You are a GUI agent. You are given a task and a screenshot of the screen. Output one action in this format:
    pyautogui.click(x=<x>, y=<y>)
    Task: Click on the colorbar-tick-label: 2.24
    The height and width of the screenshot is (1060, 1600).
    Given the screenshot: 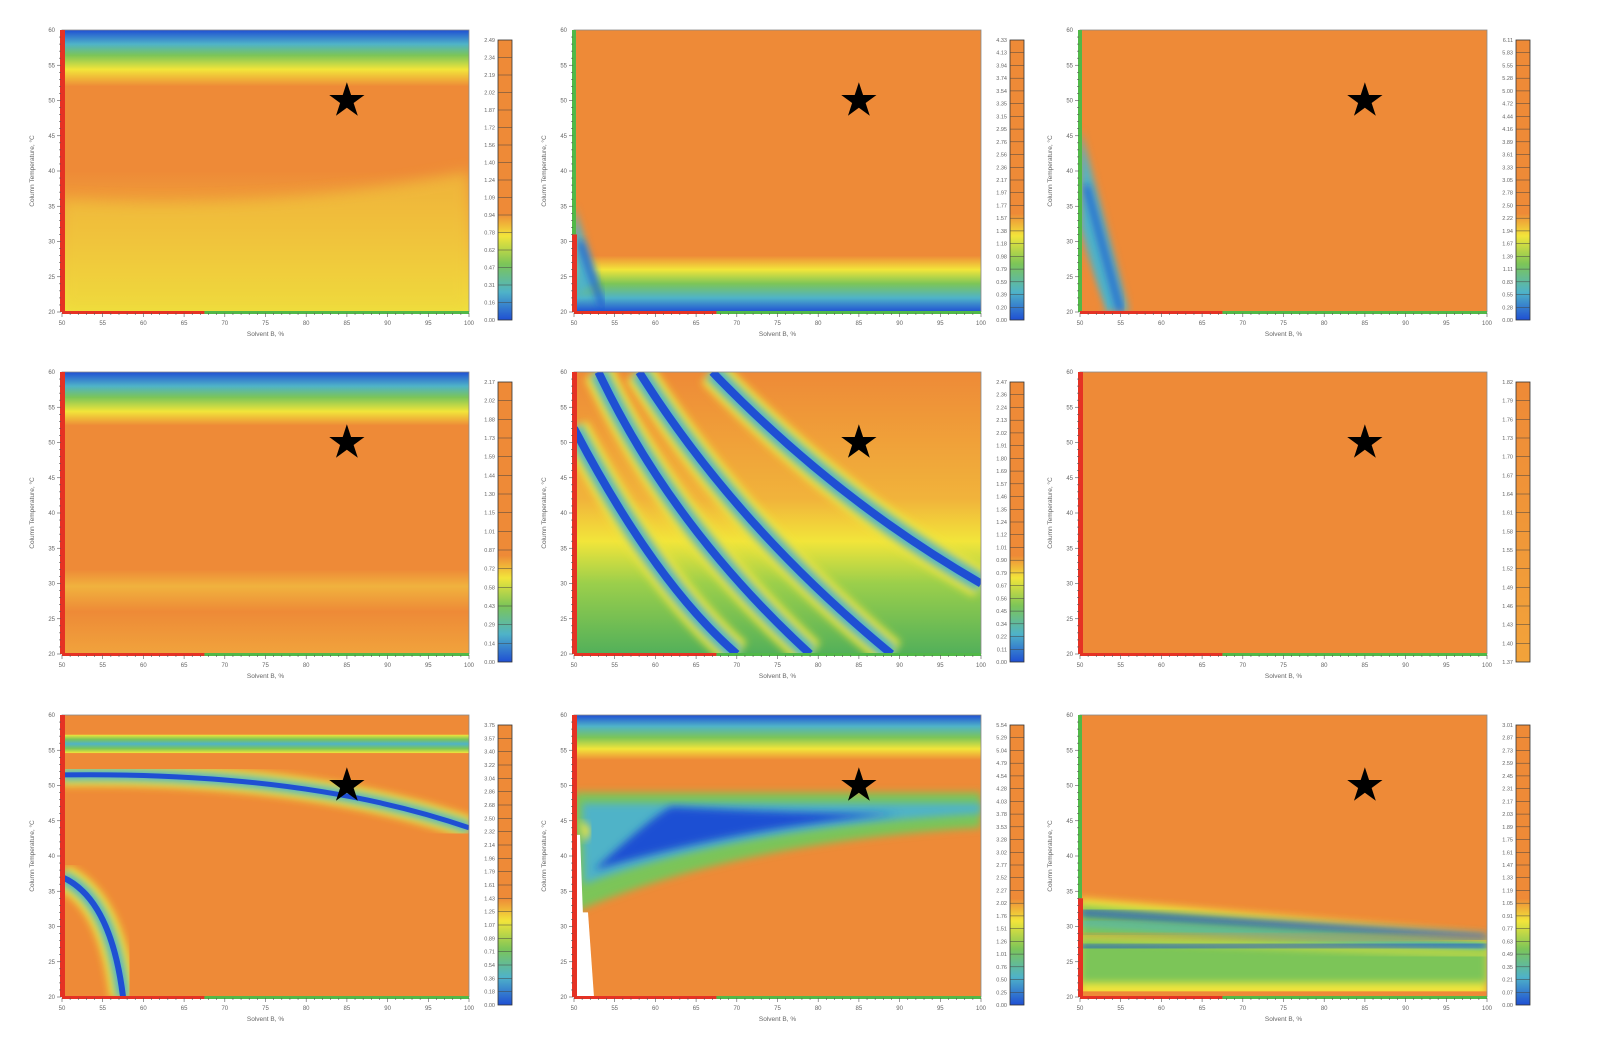 What is the action you would take?
    pyautogui.click(x=1001, y=408)
    